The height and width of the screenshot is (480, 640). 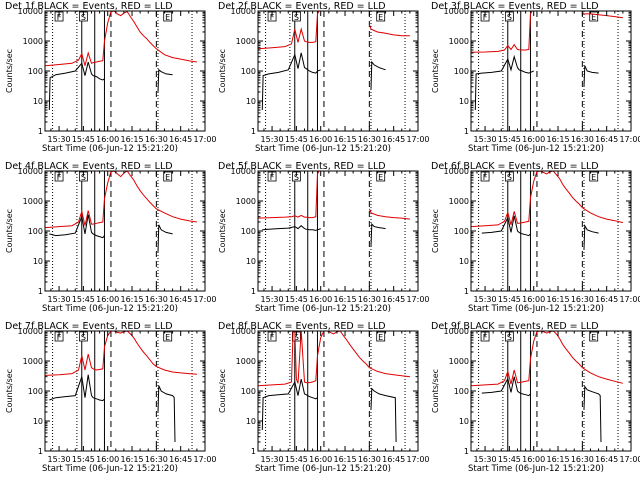 I want to click on panel-title: Det 4f BLACK = Events, RED = LLD, so click(x=89, y=166).